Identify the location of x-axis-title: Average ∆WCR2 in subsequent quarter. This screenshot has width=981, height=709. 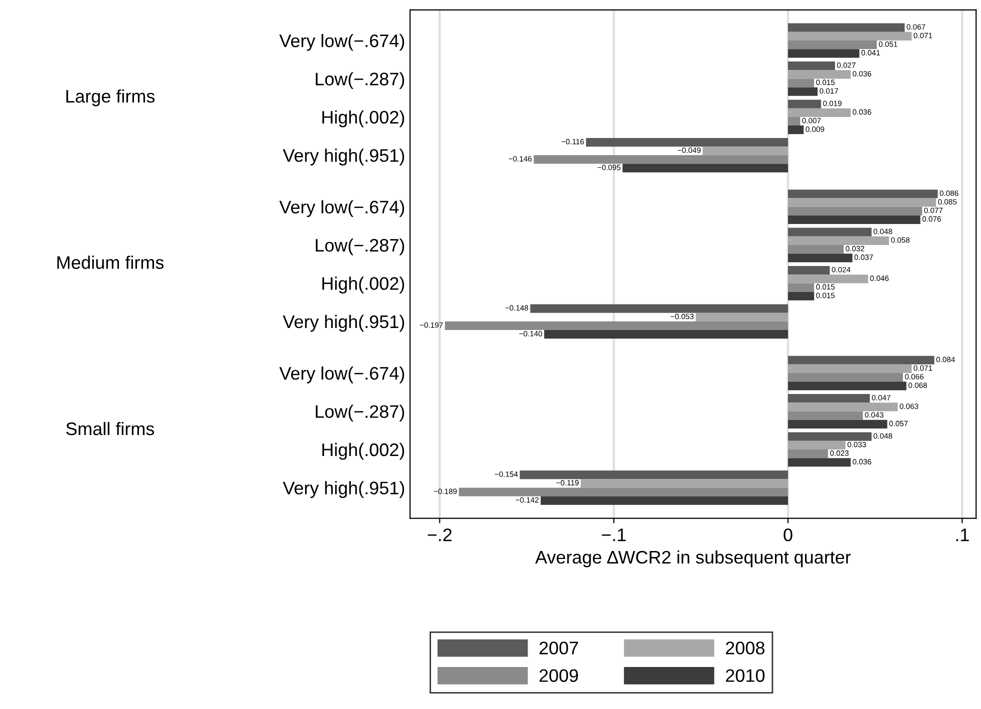
(693, 559).